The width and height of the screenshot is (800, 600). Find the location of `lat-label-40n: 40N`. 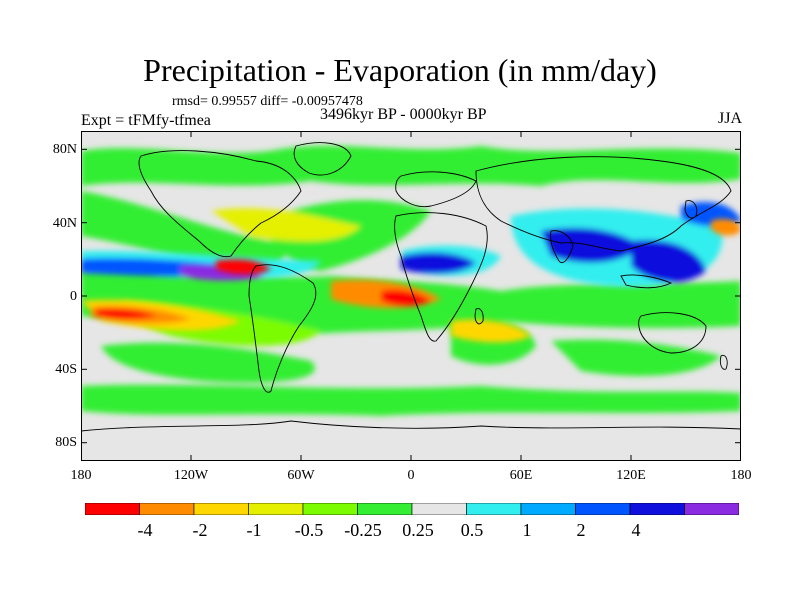

lat-label-40n: 40N is located at coordinates (64, 223).